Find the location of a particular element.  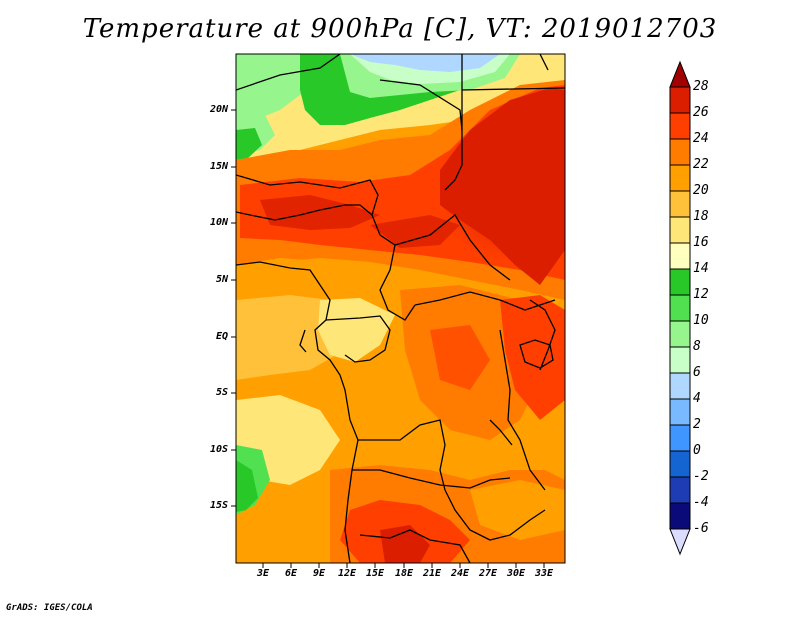

colorbar-label: 8 is located at coordinates (697, 346).